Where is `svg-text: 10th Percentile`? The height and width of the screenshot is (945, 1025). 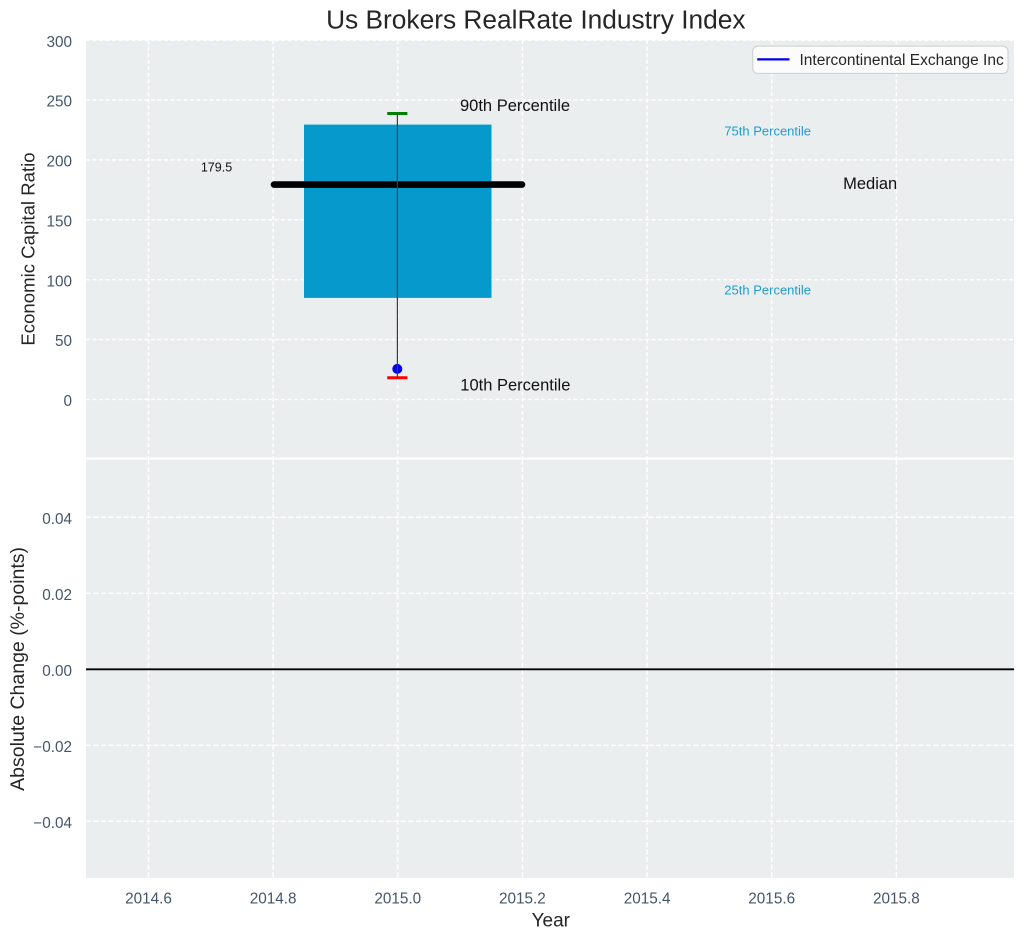 svg-text: 10th Percentile is located at coordinates (515, 385).